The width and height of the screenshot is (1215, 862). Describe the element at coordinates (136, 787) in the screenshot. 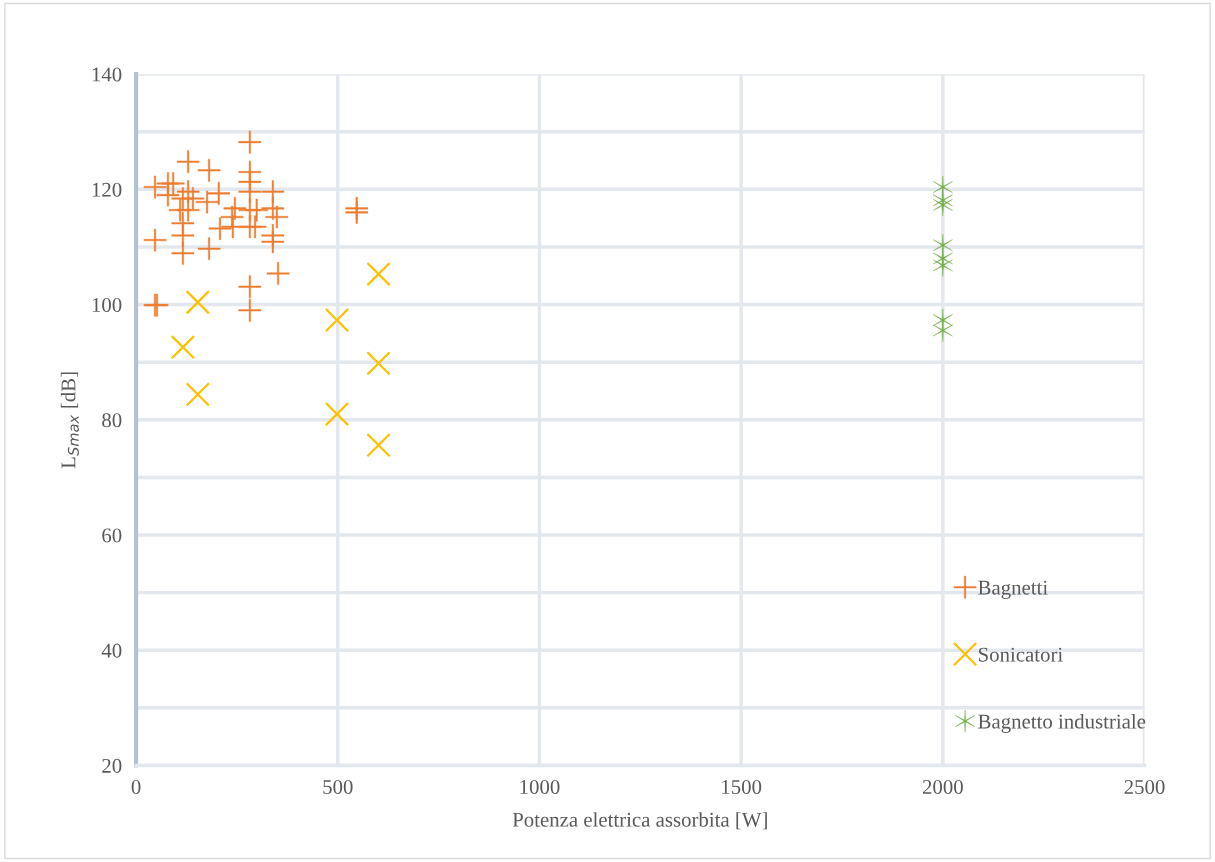

I see `x-tick-label: 0` at that location.